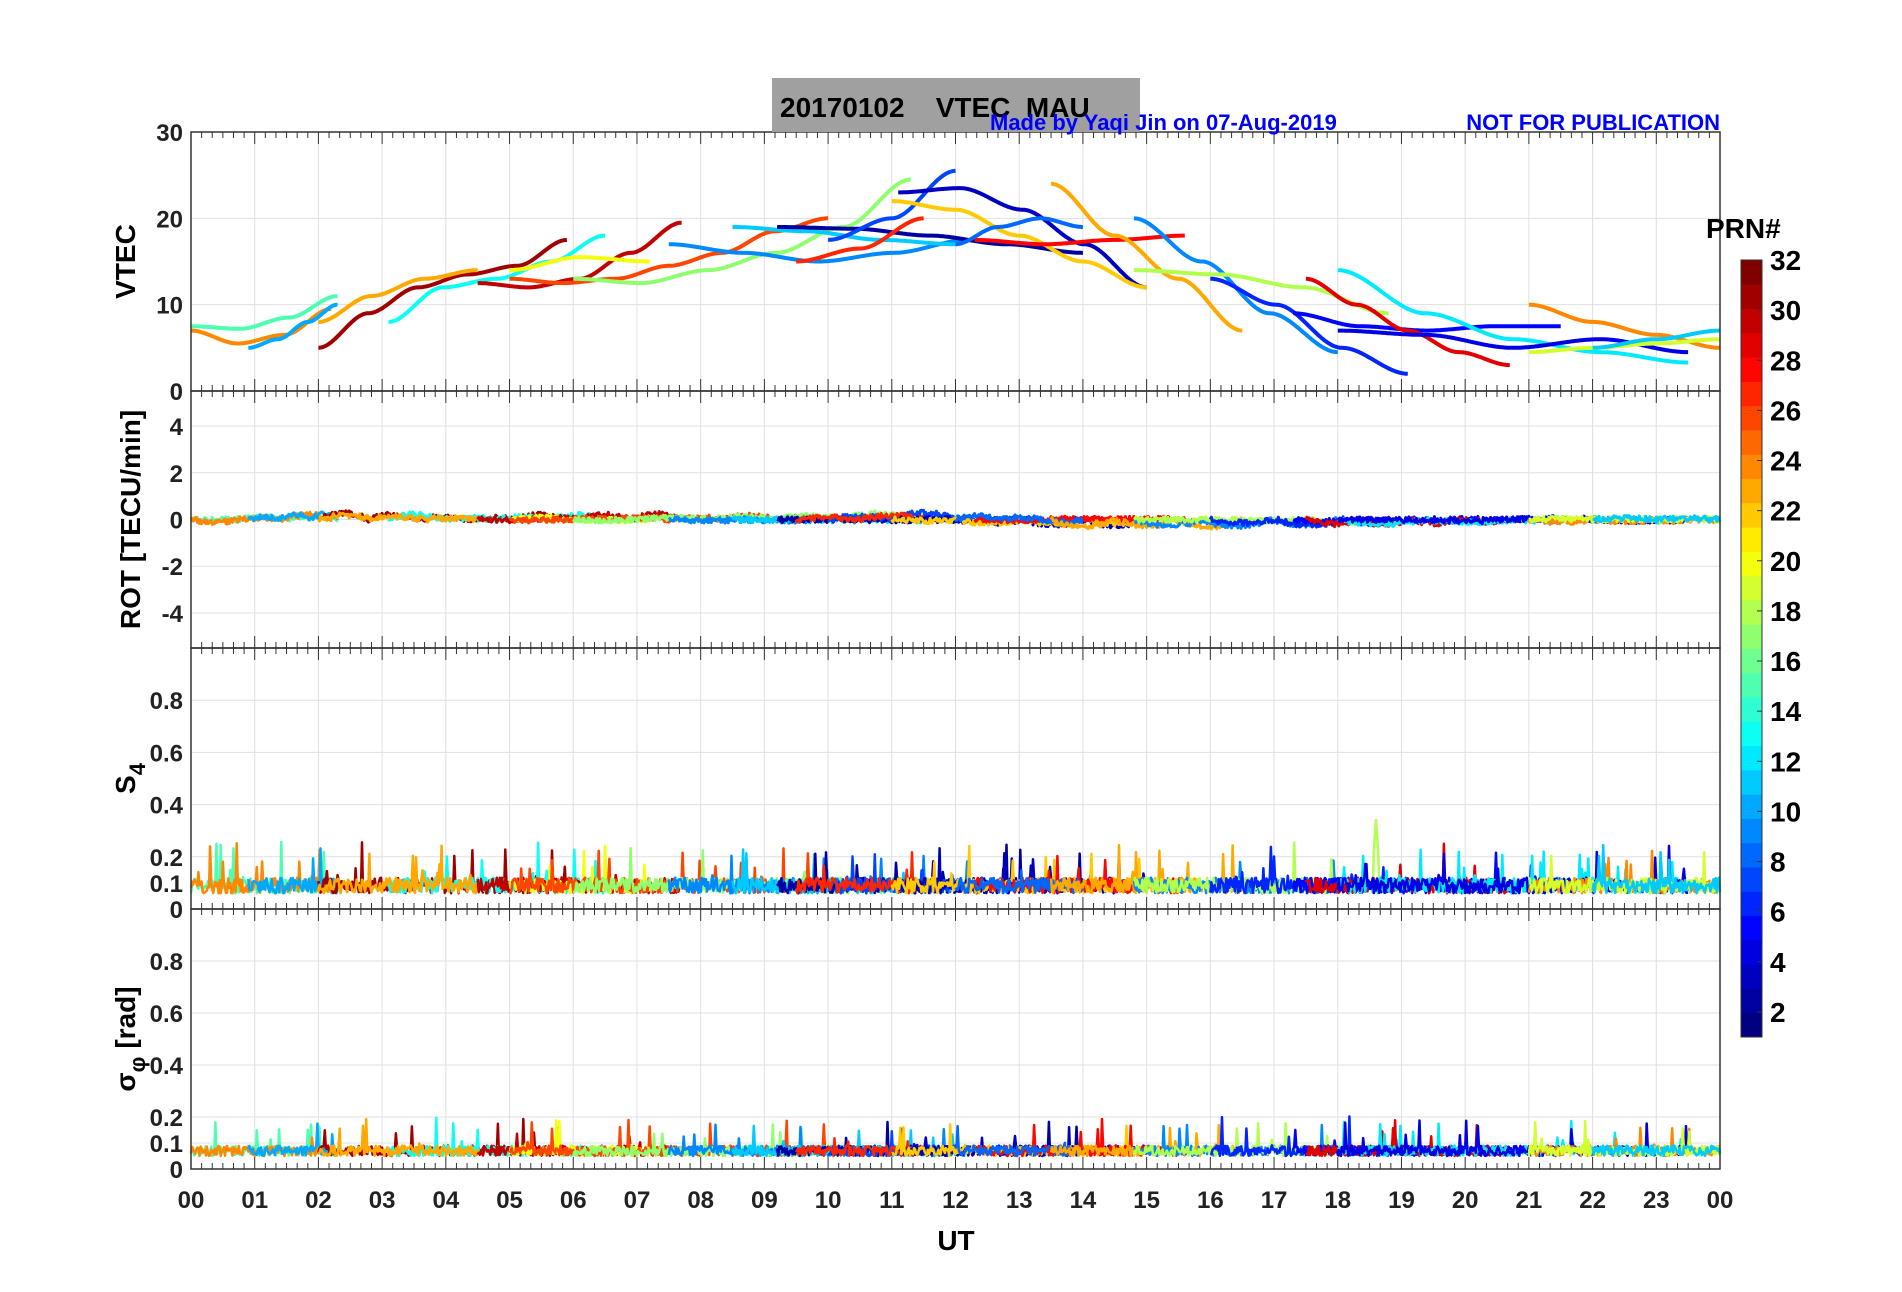 The image size is (1902, 1292). What do you see at coordinates (764, 1200) in the screenshot?
I see `x-tick-label: 09` at bounding box center [764, 1200].